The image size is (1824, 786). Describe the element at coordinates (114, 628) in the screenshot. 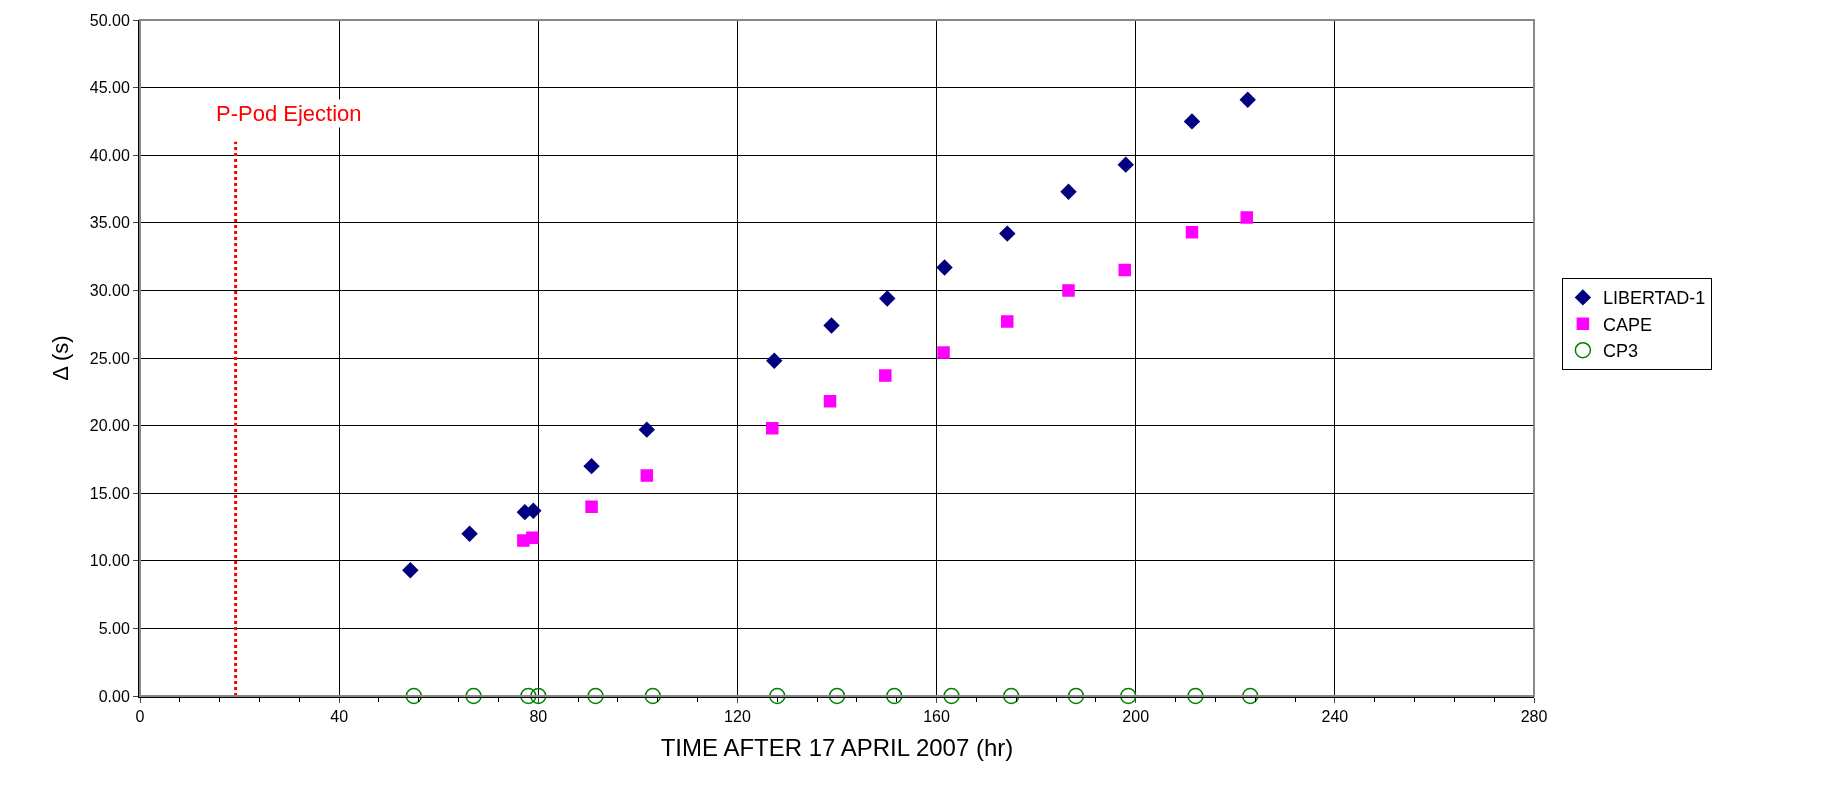

I see `y-tick-label: 5.00` at that location.